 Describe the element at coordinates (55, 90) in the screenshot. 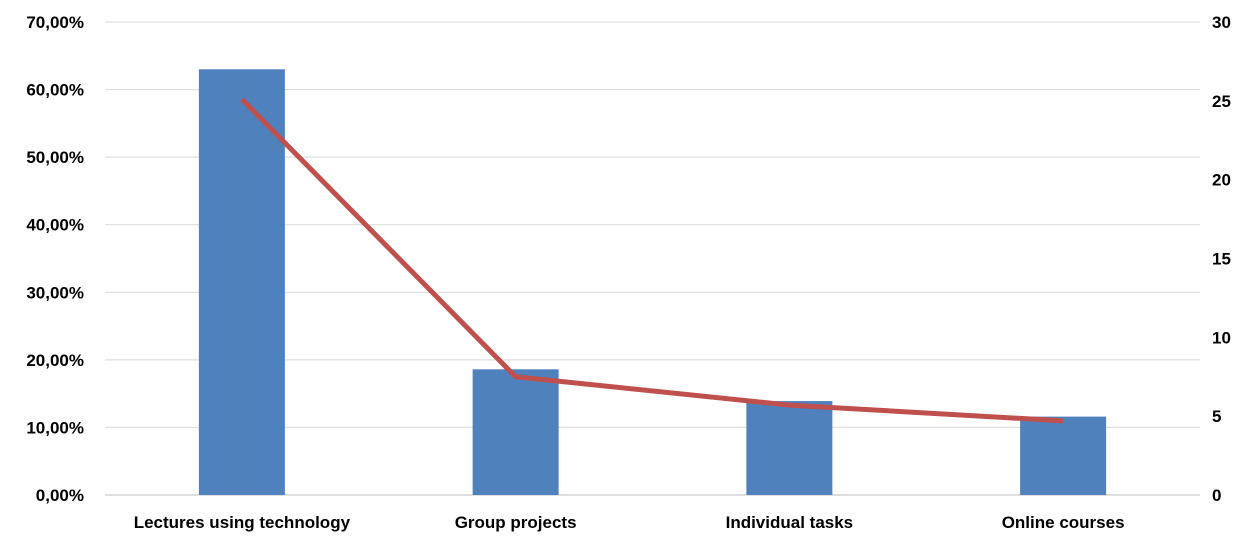

I see `left-axis-tick-label: 60,00%` at that location.